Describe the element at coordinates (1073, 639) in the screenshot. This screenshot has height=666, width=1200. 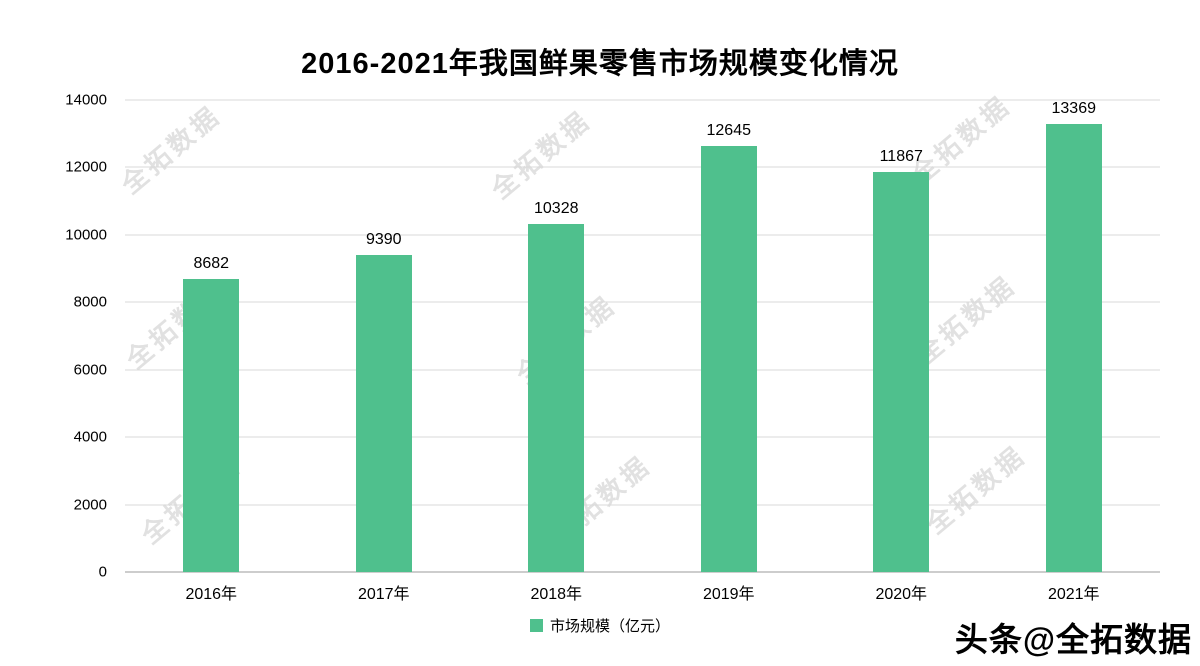
I see `branding-text: 头条@全拓数据` at that location.